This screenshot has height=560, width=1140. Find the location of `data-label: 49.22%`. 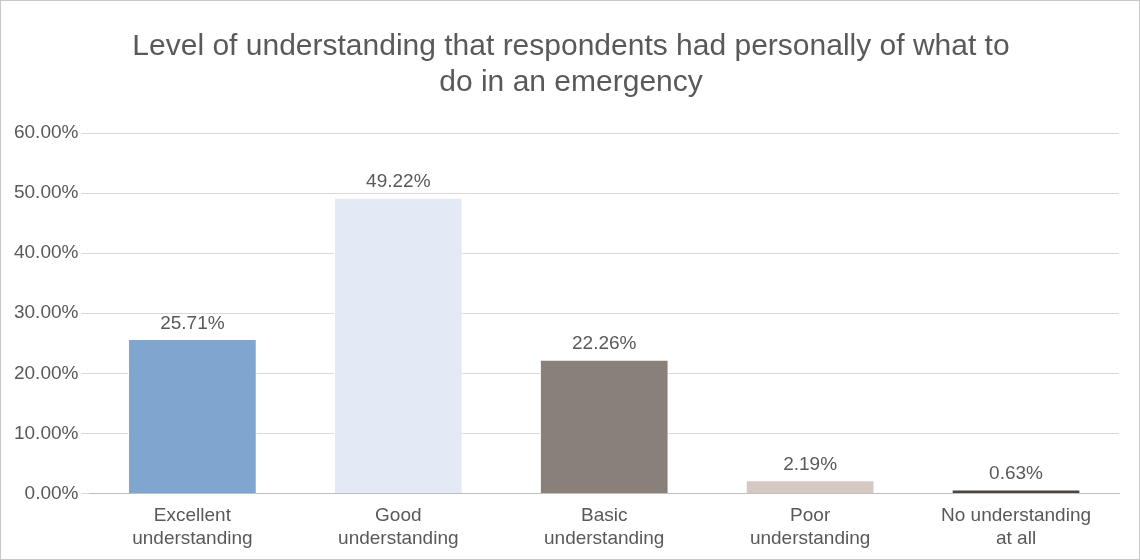

data-label: 49.22% is located at coordinates (398, 181).